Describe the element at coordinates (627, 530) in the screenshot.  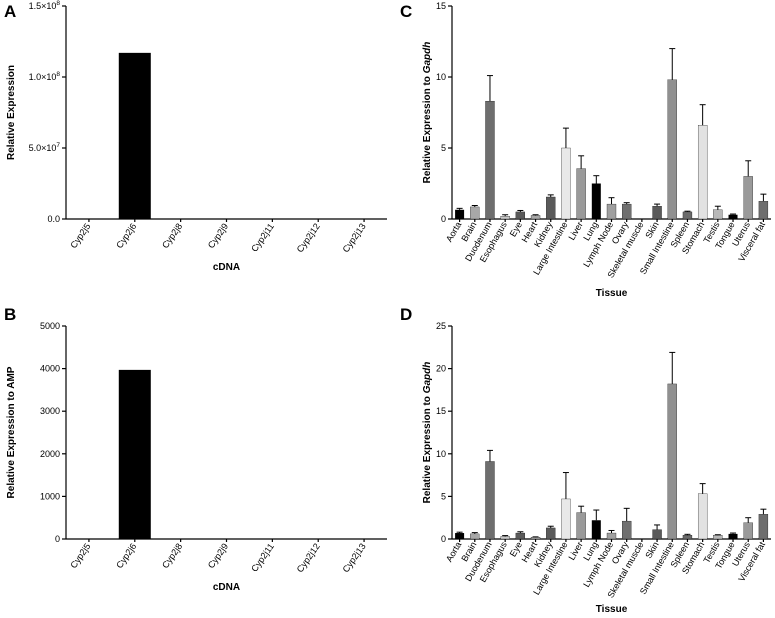
I see `bar-d-ovary` at that location.